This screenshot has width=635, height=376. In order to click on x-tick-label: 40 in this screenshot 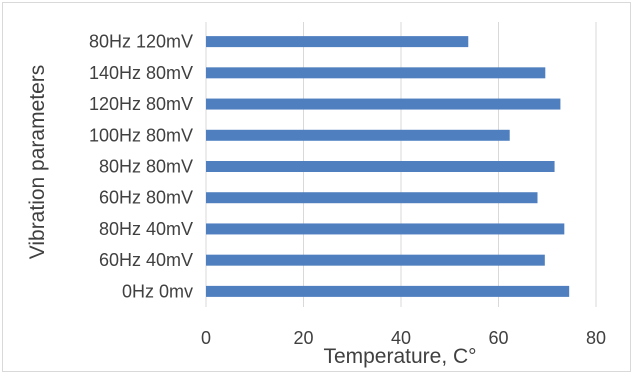, I will do `click(401, 338)`.